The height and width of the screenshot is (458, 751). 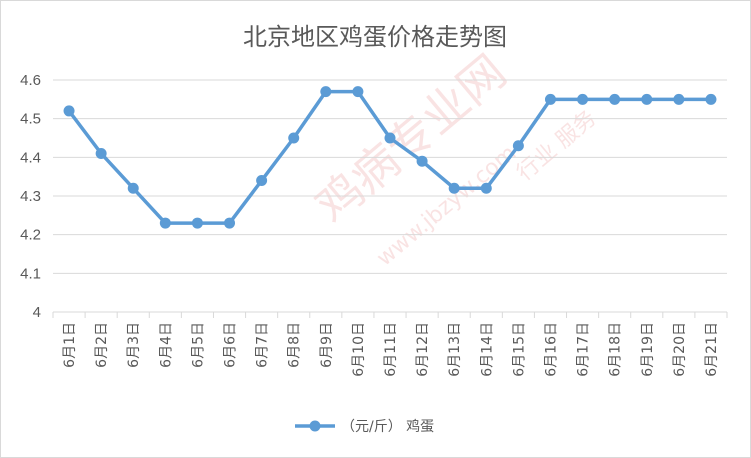 What do you see at coordinates (166, 345) in the screenshot?
I see `x-tick-label: 6月4日` at bounding box center [166, 345].